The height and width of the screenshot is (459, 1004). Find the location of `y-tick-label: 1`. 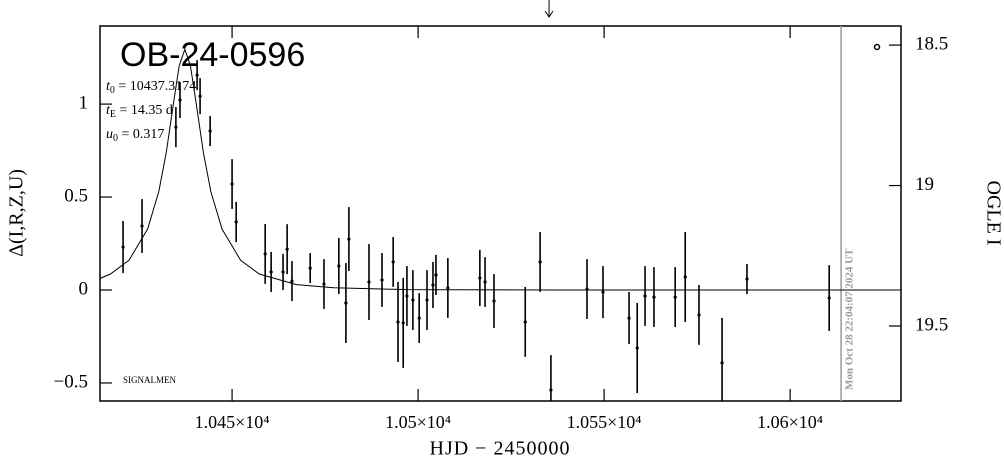

y-tick-label: 1 is located at coordinates (84, 102).